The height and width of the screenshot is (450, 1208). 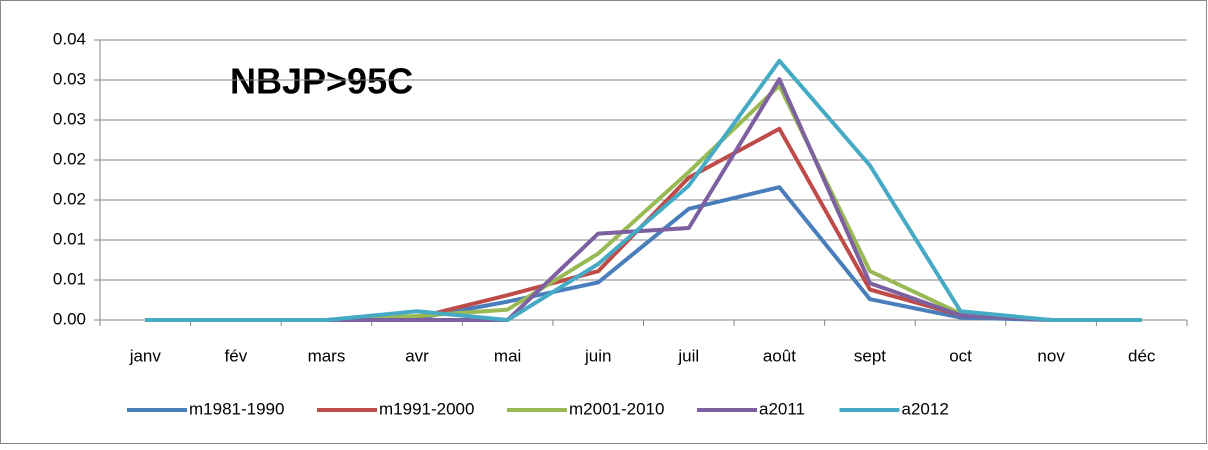 What do you see at coordinates (145, 355) in the screenshot?
I see `x-tick-label: janv` at bounding box center [145, 355].